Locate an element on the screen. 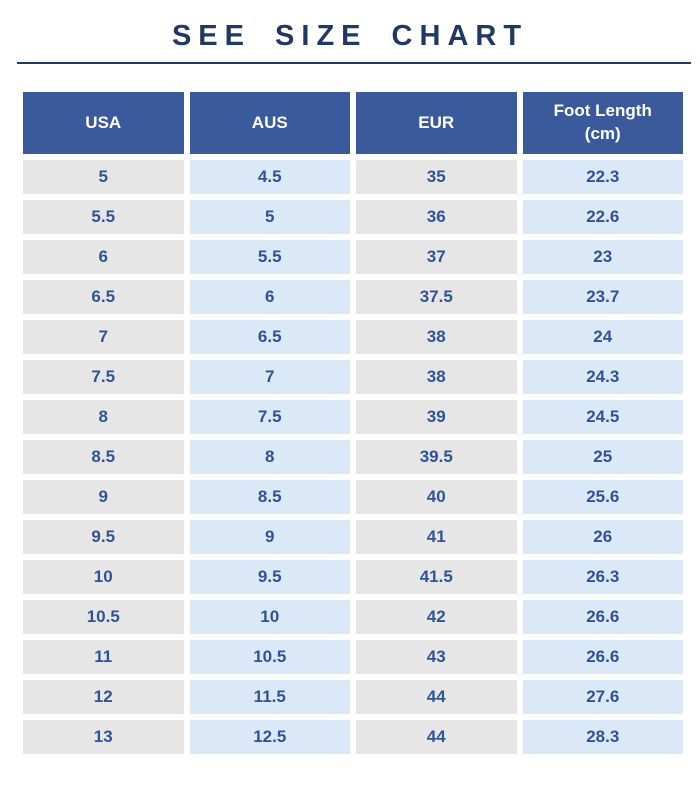 Image resolution: width=700 pixels, height=797 pixels. table-cell: 39 is located at coordinates (436, 417).